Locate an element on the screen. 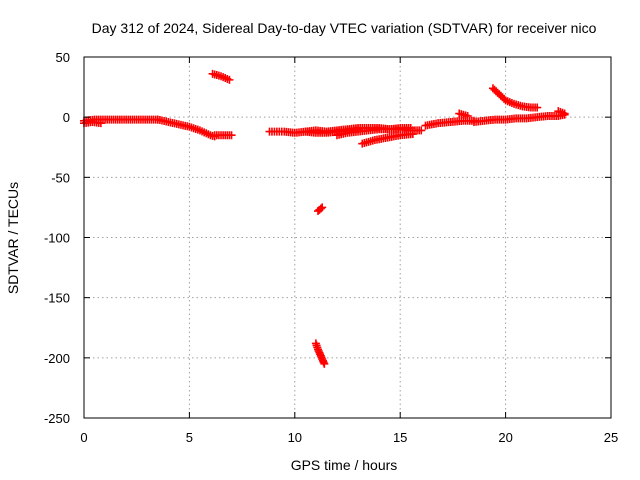 The height and width of the screenshot is (480, 640). y-tick-label--250: -250 is located at coordinates (57, 418).